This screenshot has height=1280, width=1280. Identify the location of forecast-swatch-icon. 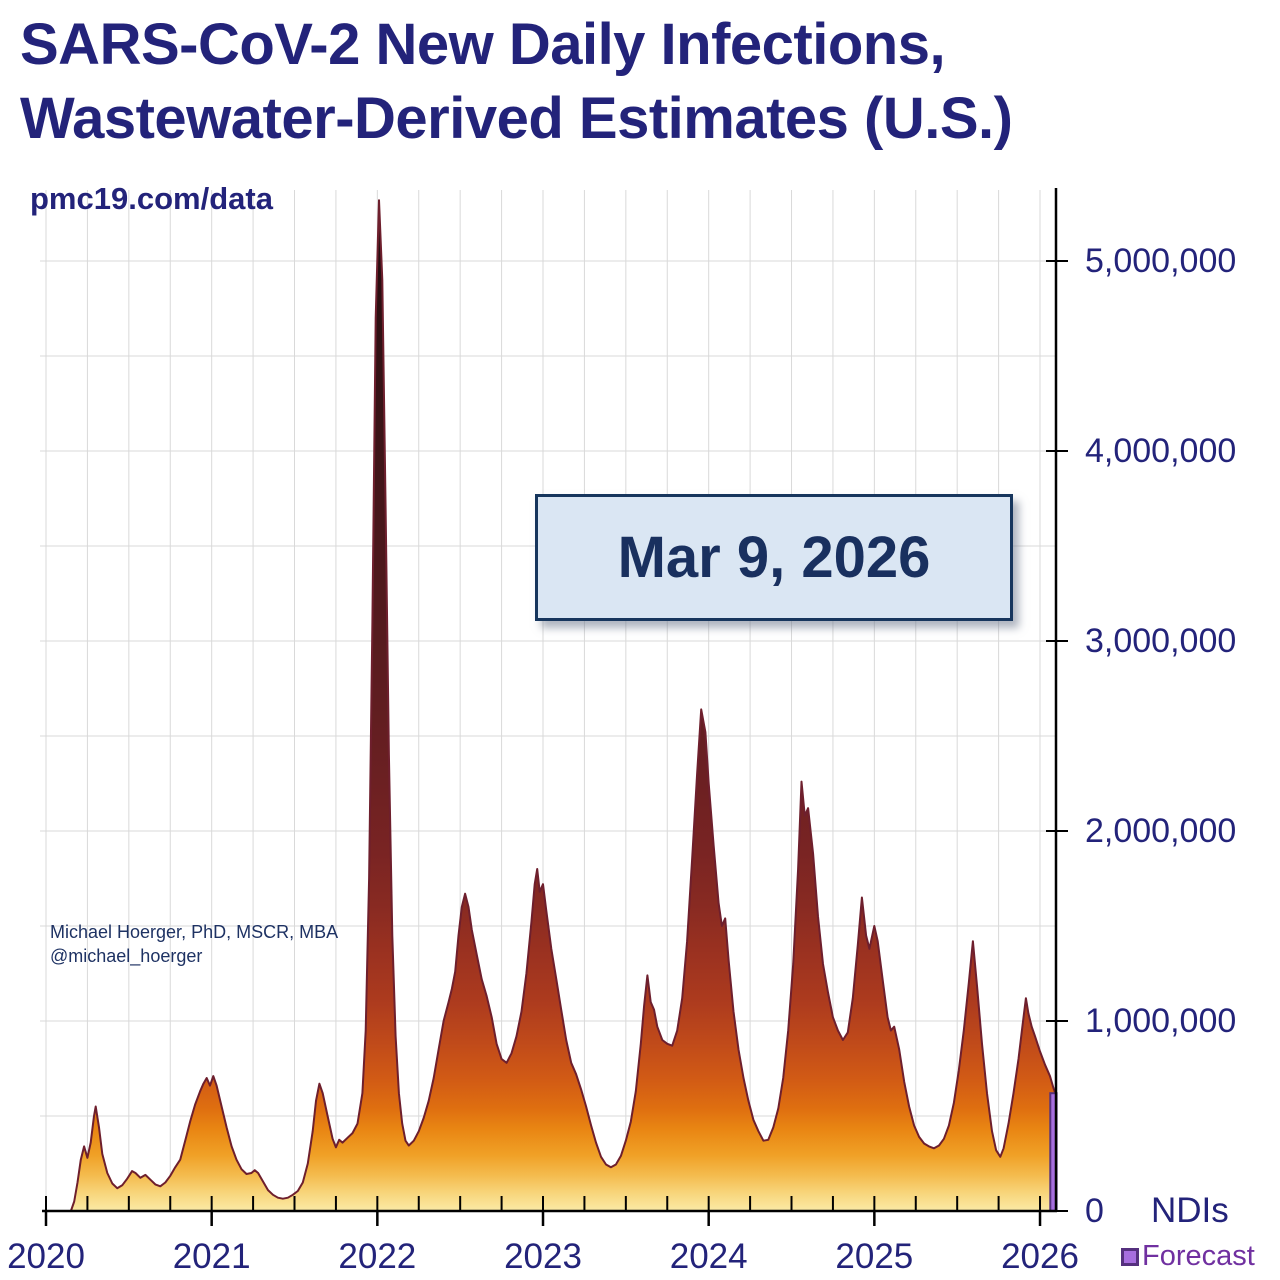
(1130, 1256).